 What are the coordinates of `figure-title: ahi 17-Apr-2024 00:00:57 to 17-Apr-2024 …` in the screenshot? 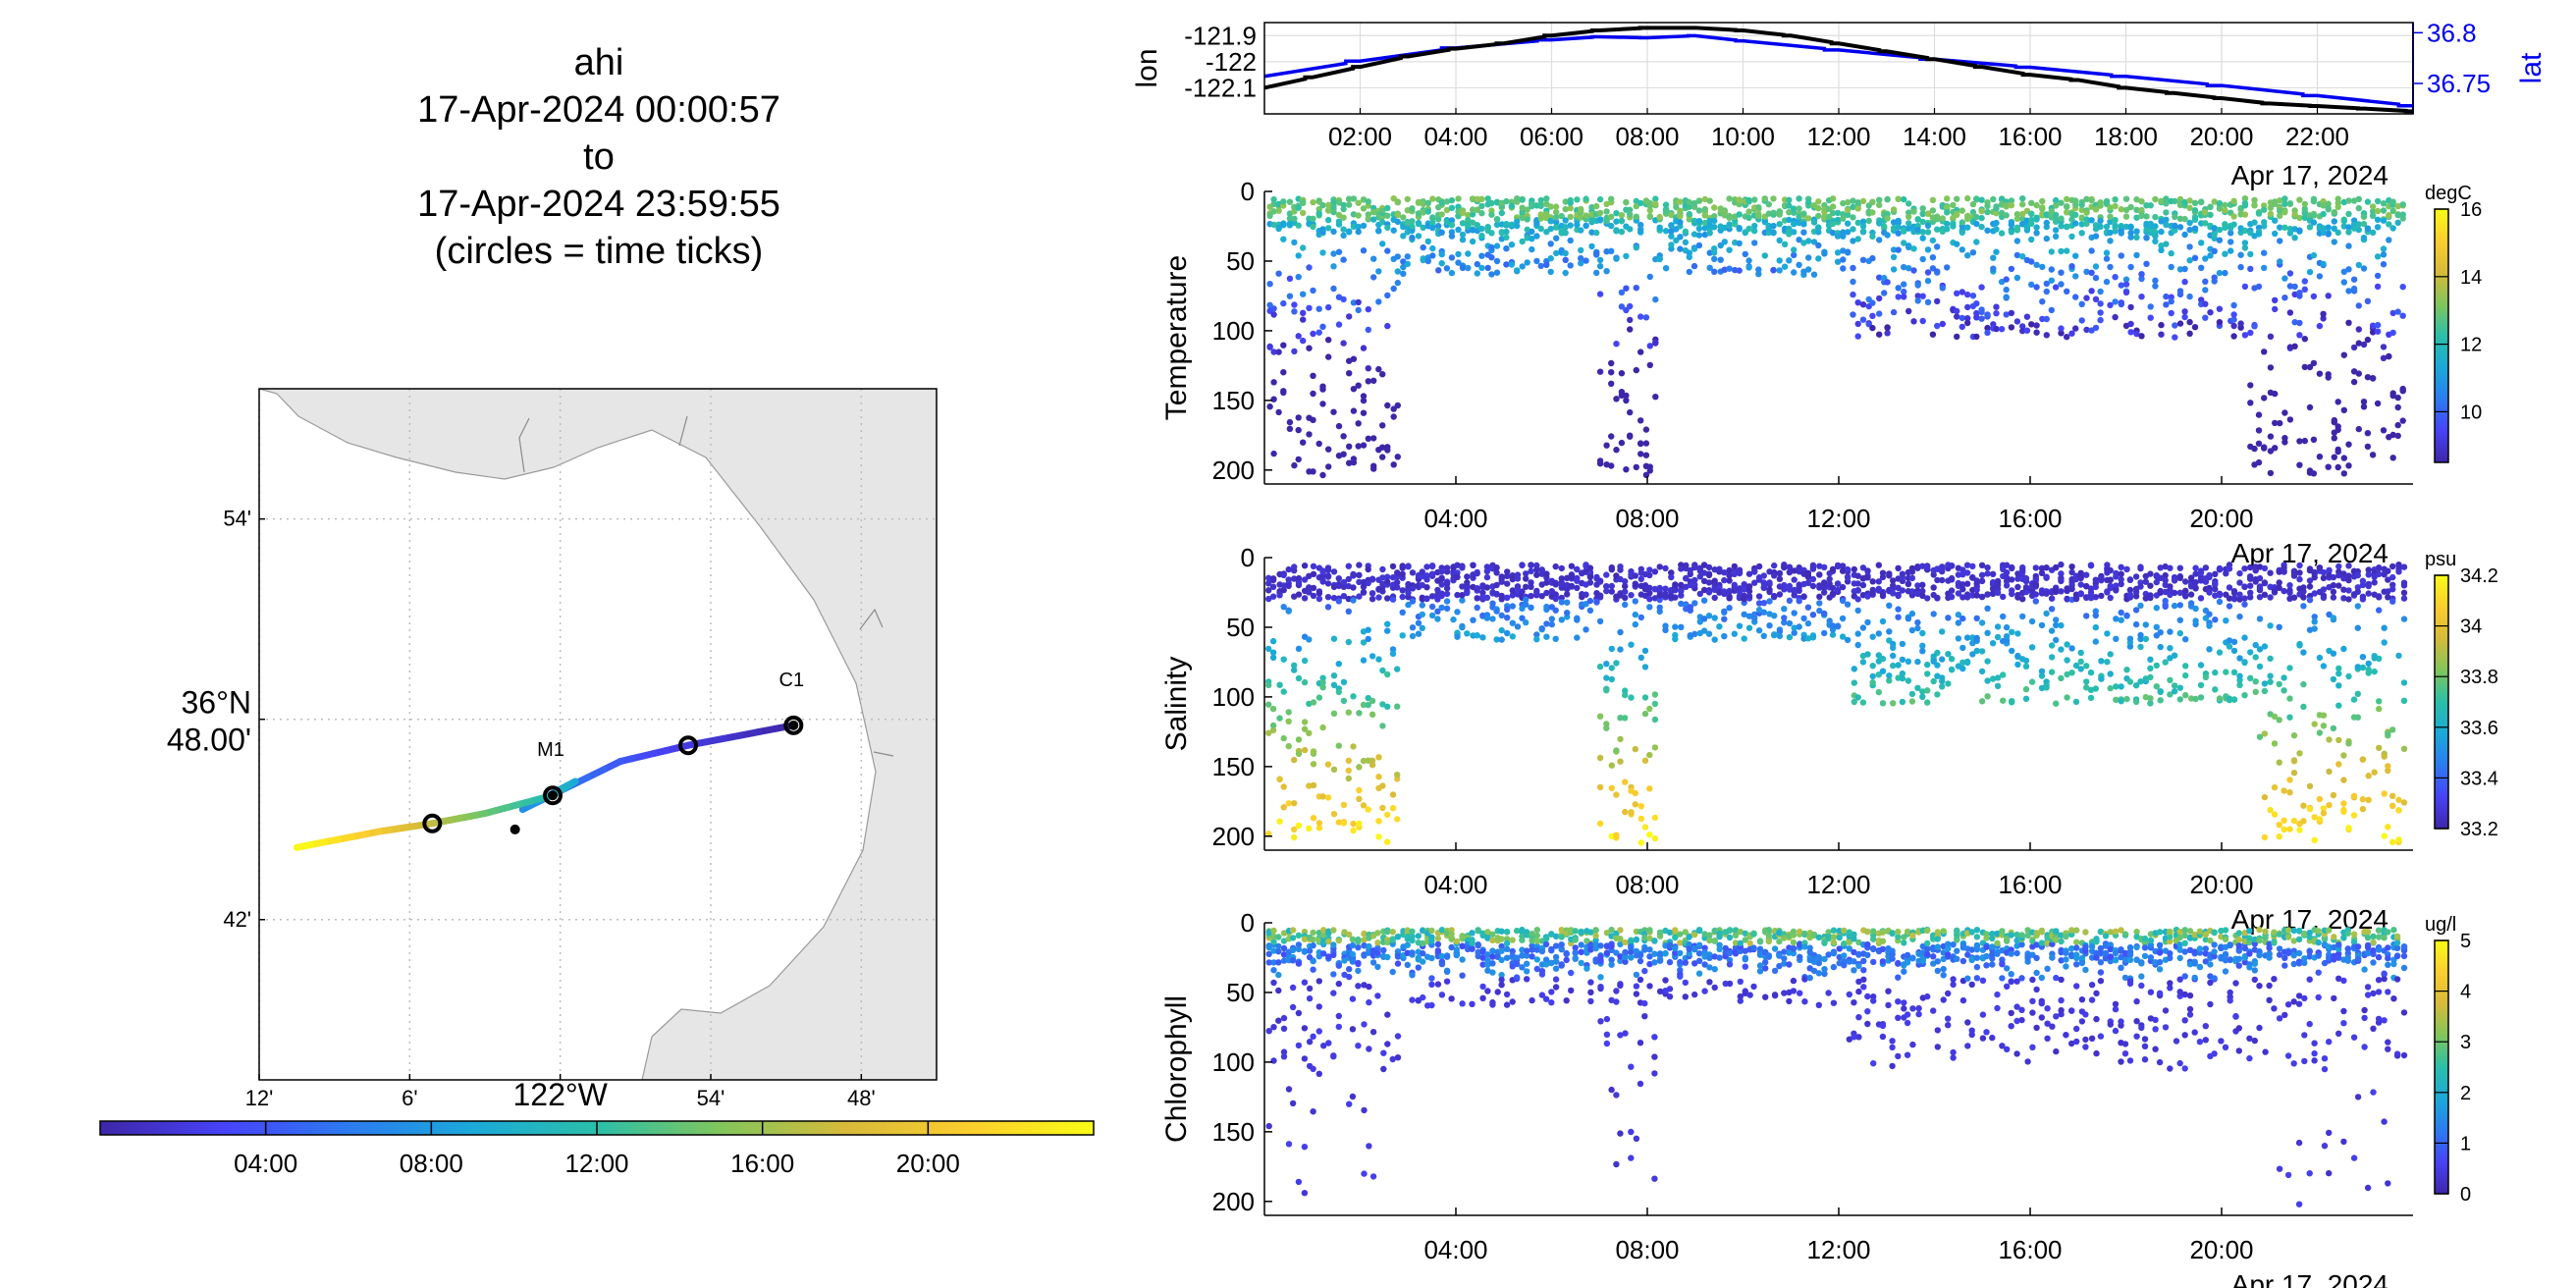 It's located at (599, 157).